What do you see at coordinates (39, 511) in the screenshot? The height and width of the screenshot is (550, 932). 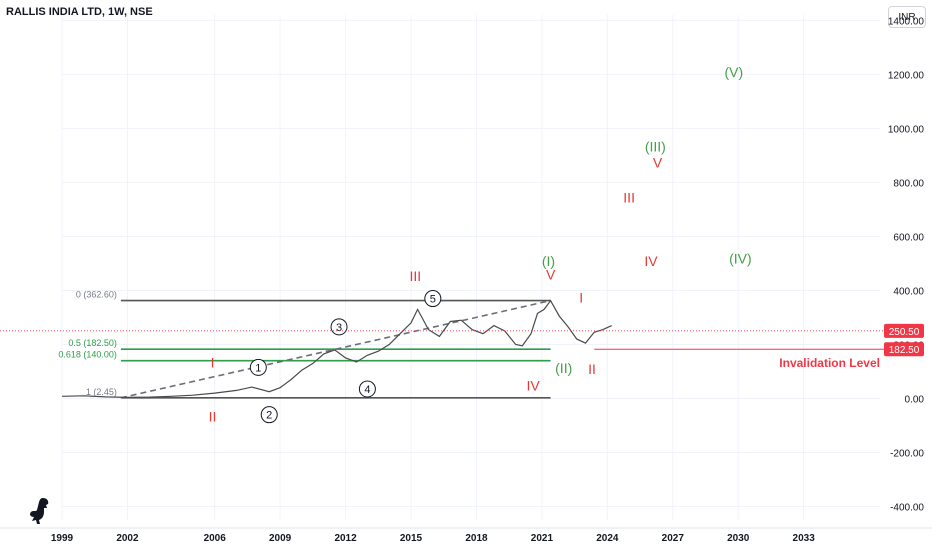 I see `dinosaur-logo-icon` at bounding box center [39, 511].